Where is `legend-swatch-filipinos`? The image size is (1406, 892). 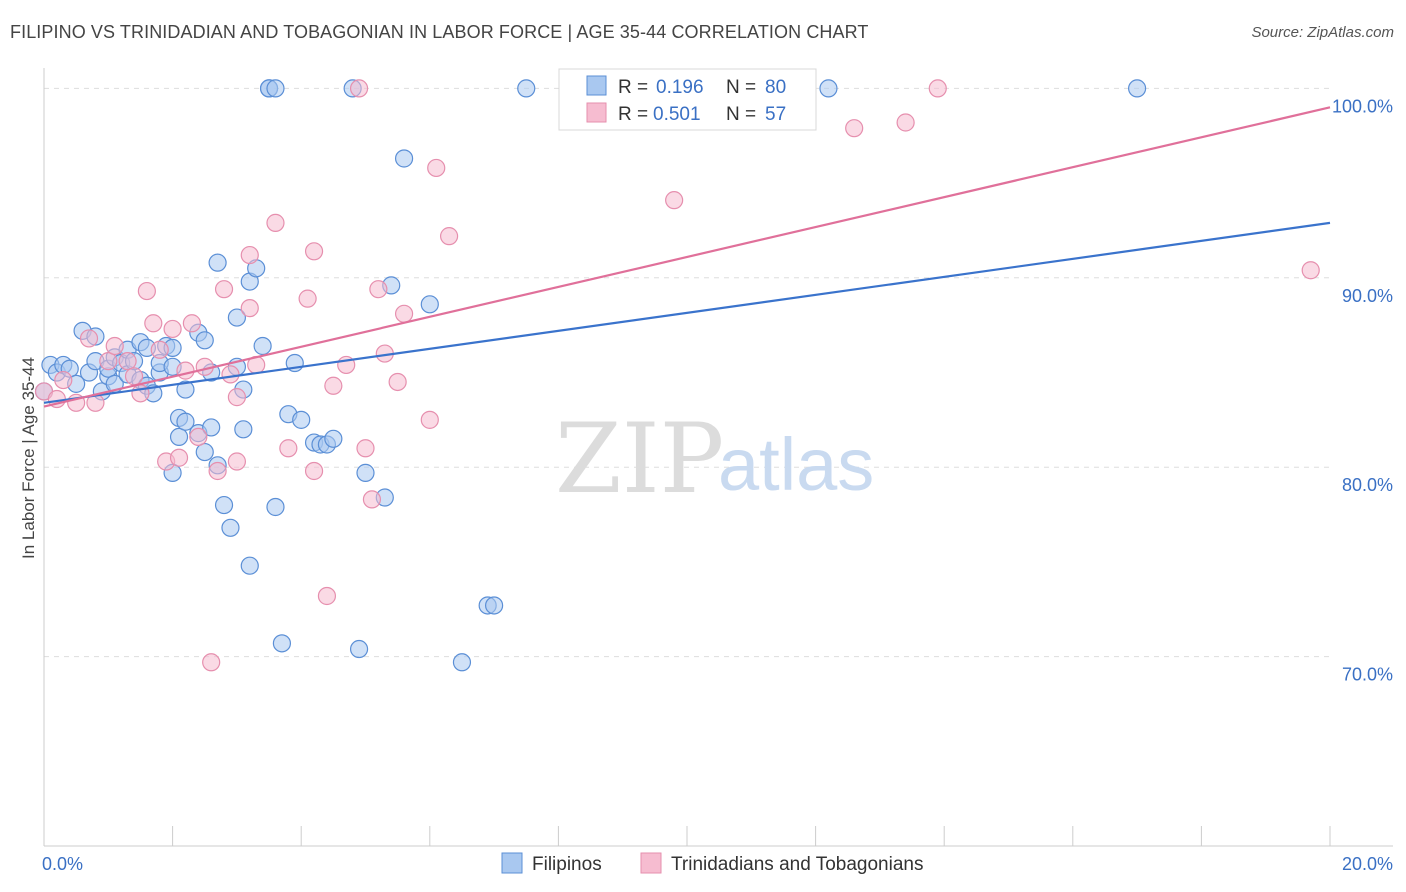
legend-swatch-filipinos is located at coordinates (596, 85).